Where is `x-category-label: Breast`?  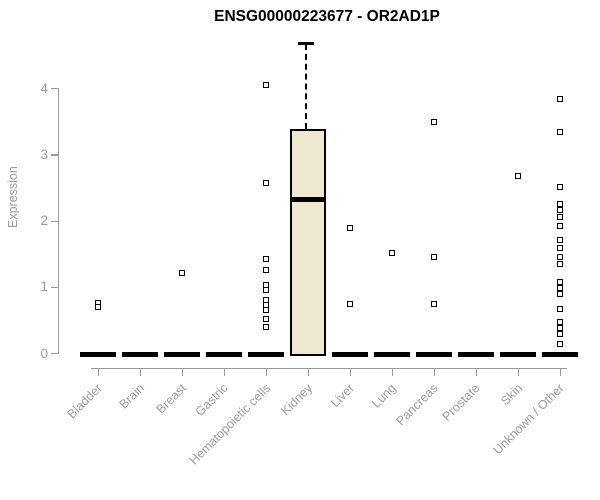 x-category-label: Breast is located at coordinates (171, 399).